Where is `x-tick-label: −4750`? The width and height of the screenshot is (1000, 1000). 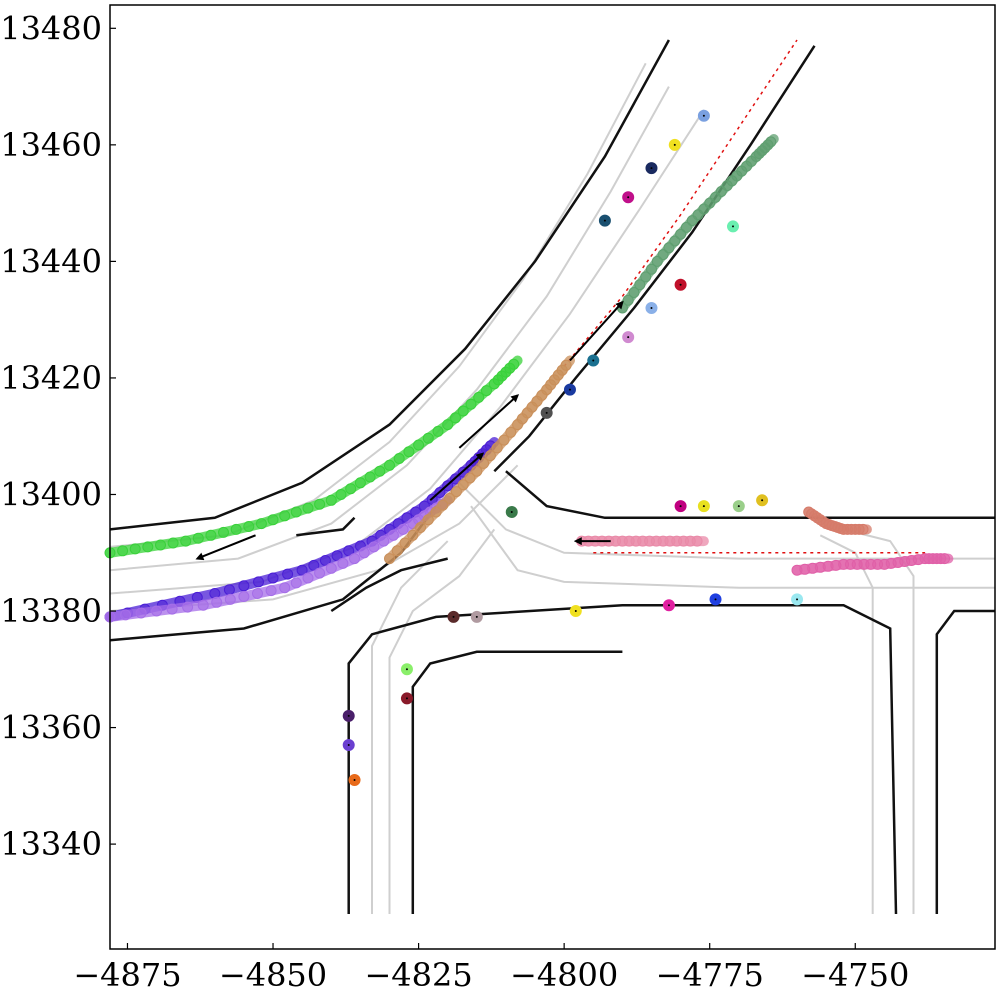
x-tick-label: −4750 is located at coordinates (855, 975).